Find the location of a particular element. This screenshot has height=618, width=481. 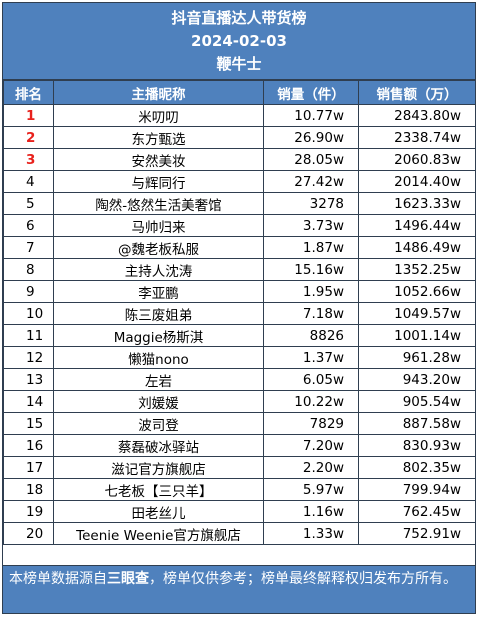

table-row: 15 波司登 7829 887.58w is located at coordinates (239, 423).